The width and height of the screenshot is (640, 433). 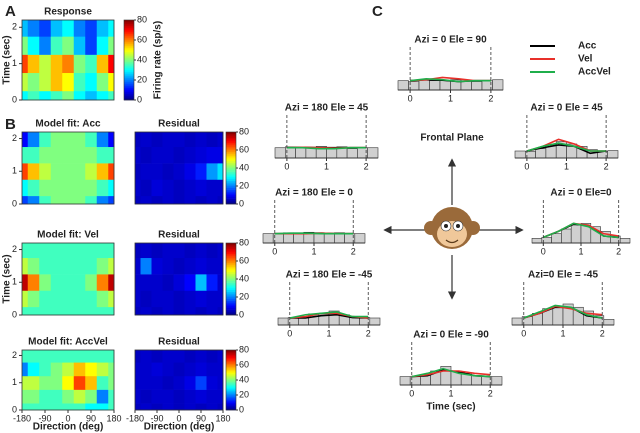 What do you see at coordinates (68, 124) in the screenshot?
I see `panel-title: Model fit: Acc` at bounding box center [68, 124].